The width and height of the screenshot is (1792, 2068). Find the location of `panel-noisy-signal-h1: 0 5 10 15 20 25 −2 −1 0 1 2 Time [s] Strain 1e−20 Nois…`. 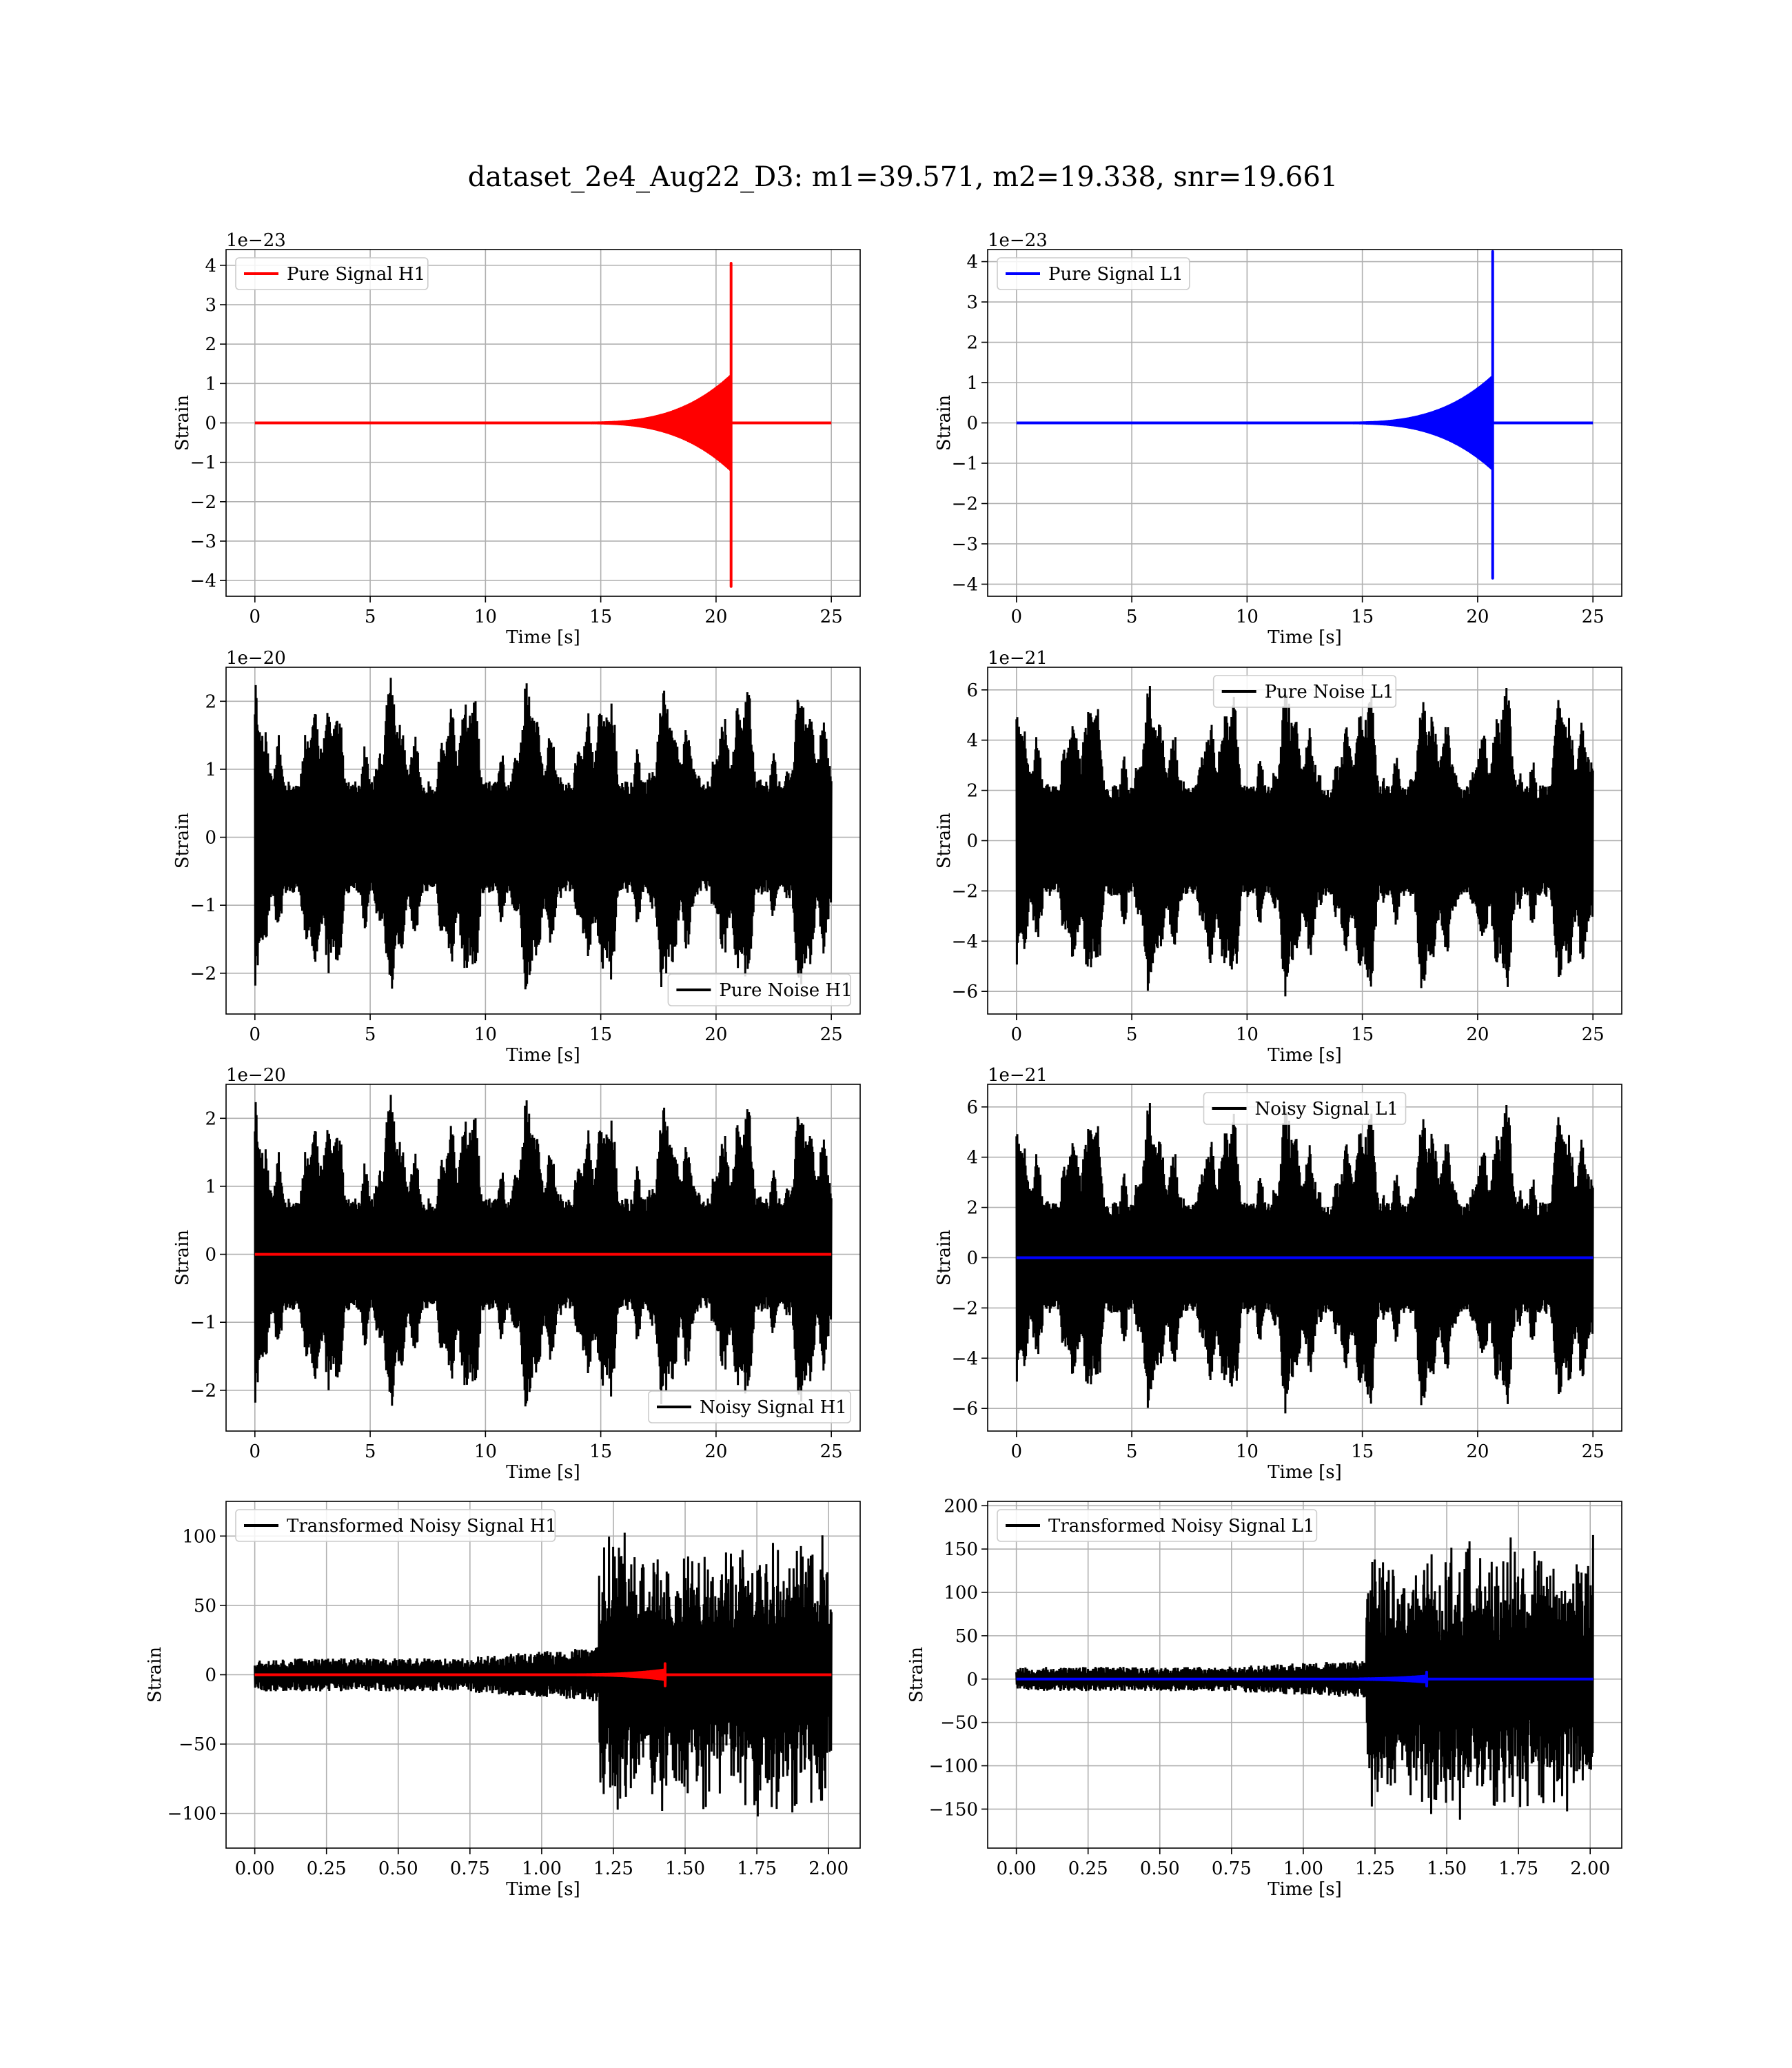

panel-noisy-signal-h1: 0 5 10 15 20 25 −2 −1 0 1 2 Time [s] Strain 1e−20 Nois… is located at coordinates (516, 1274).